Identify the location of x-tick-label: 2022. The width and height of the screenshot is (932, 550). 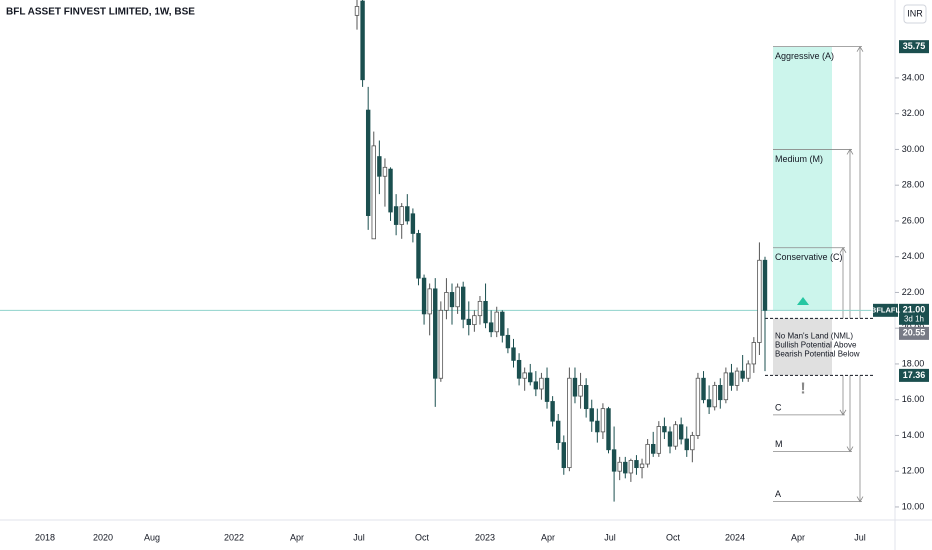
(234, 537).